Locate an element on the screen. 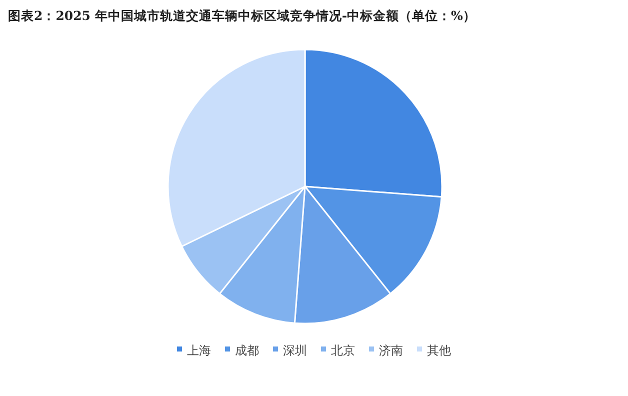  legend-label: 成都 is located at coordinates (247, 351).